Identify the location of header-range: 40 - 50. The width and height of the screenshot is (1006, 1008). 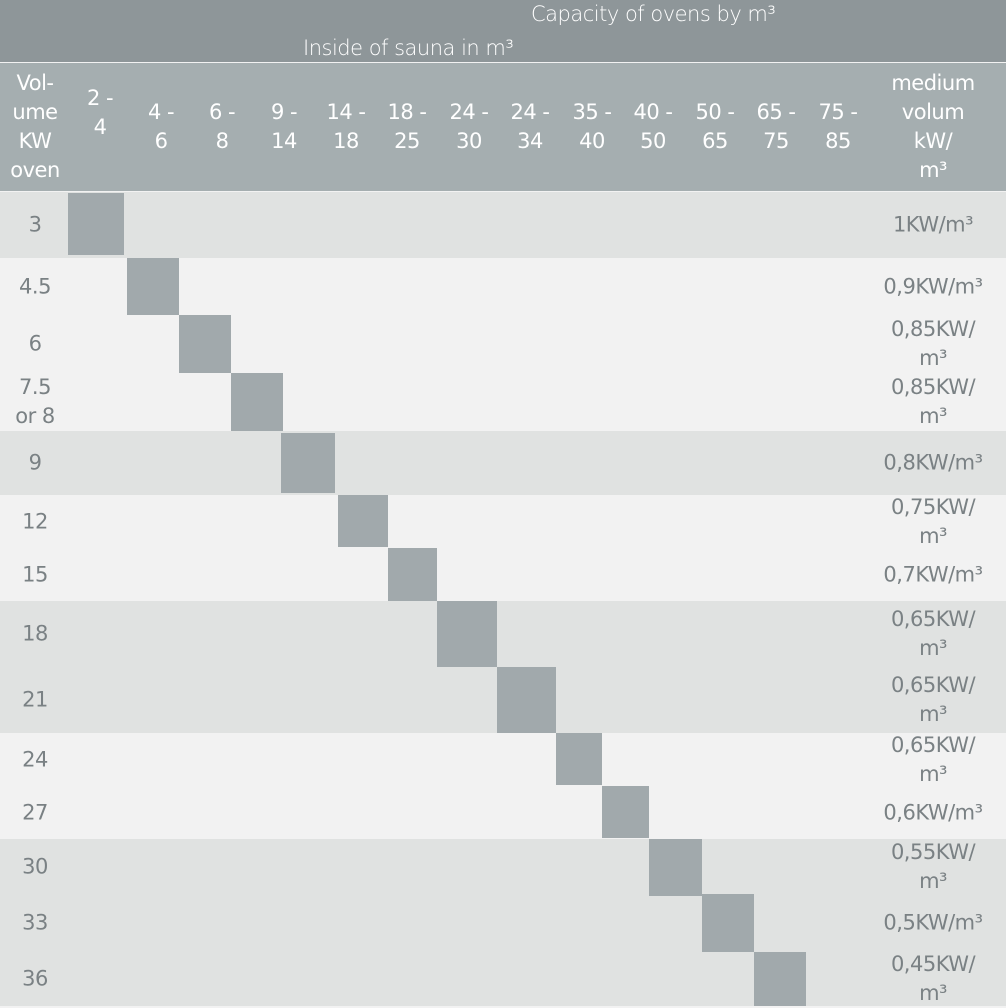
(653, 126).